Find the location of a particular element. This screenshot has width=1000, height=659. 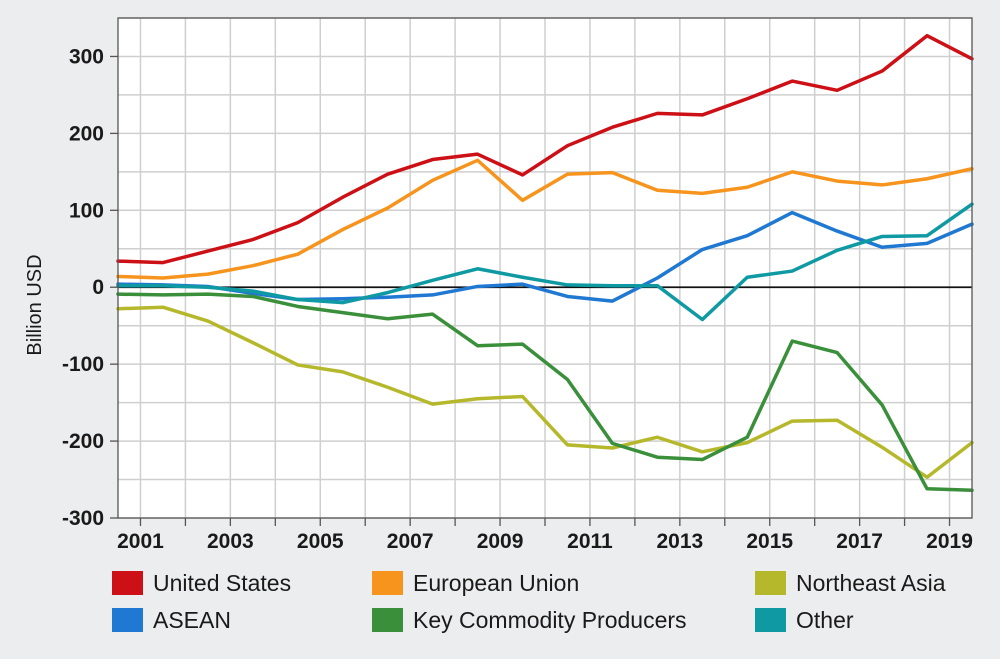

x-tick-label: 2001 is located at coordinates (140, 541).